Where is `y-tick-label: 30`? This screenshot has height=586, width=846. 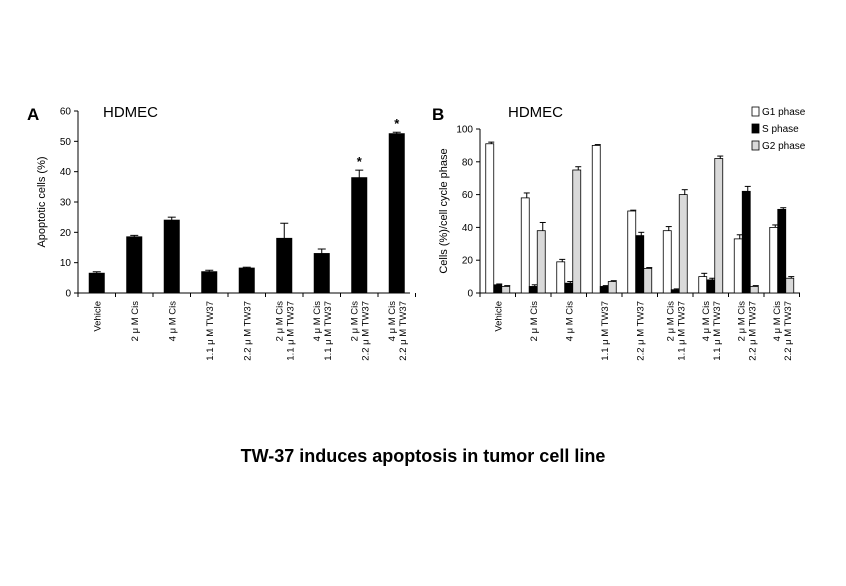
y-tick-label: 30 is located at coordinates (66, 203).